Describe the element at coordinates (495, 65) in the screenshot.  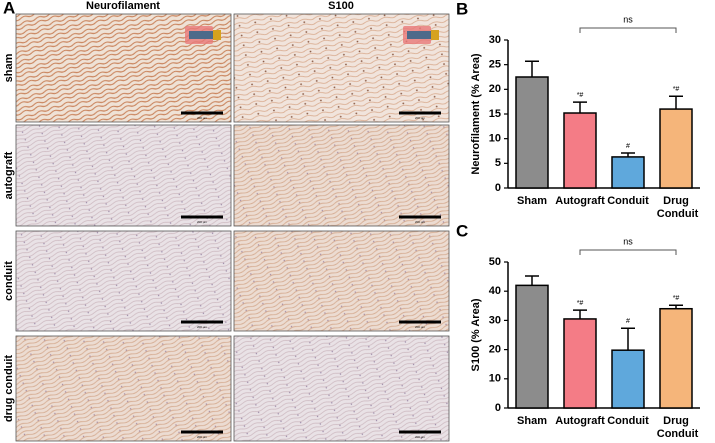
I see `y-tick-label: 25` at that location.